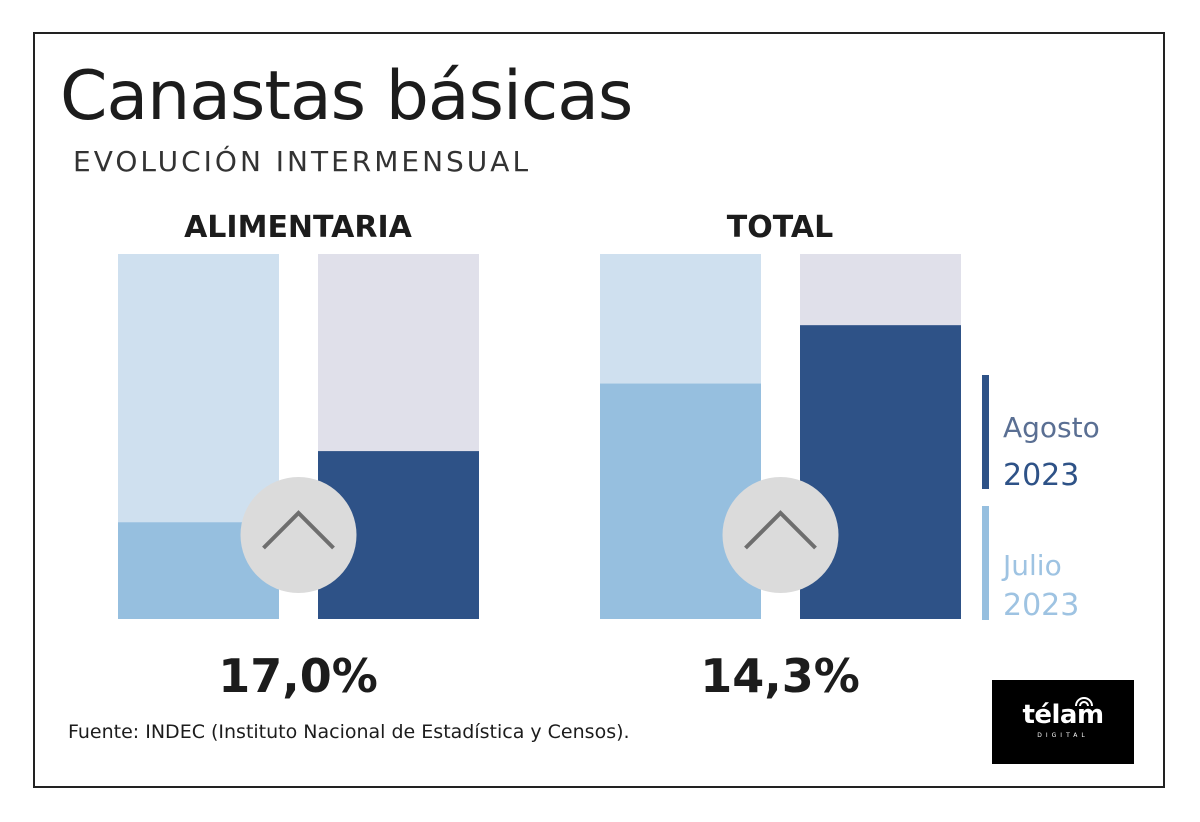 This screenshot has width=1200, height=822. What do you see at coordinates (780, 676) in the screenshot?
I see `value-label-total: 14,3%` at bounding box center [780, 676].